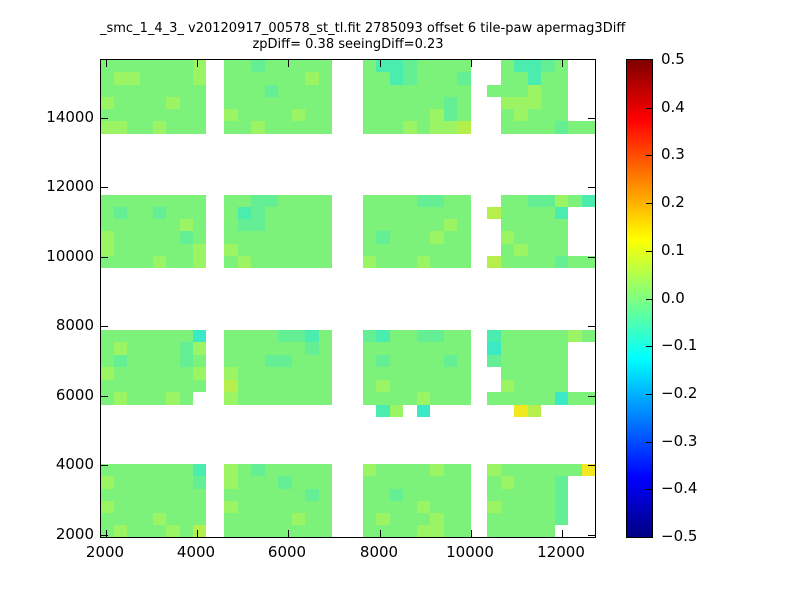  I want to click on colorbar-tick-label: 0.1, so click(673, 250).